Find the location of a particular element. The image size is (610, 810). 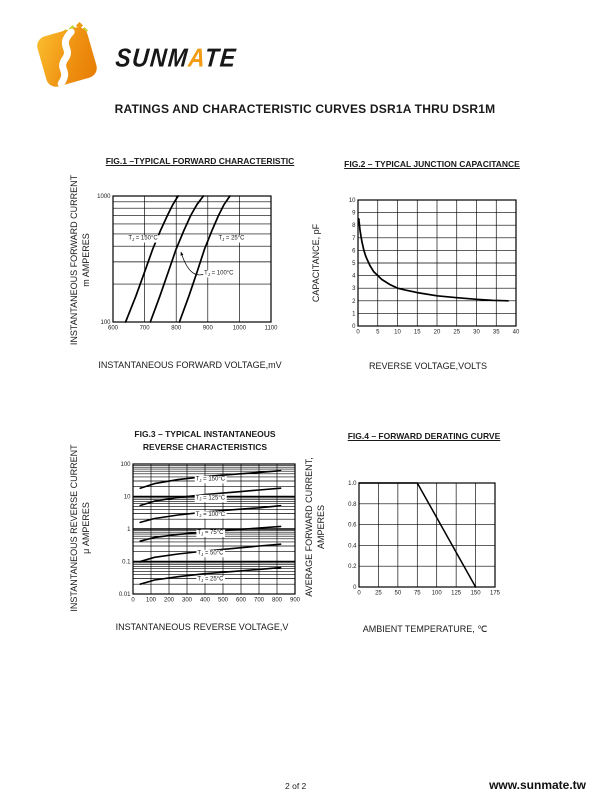

svg-text: 75 is located at coordinates (417, 594).